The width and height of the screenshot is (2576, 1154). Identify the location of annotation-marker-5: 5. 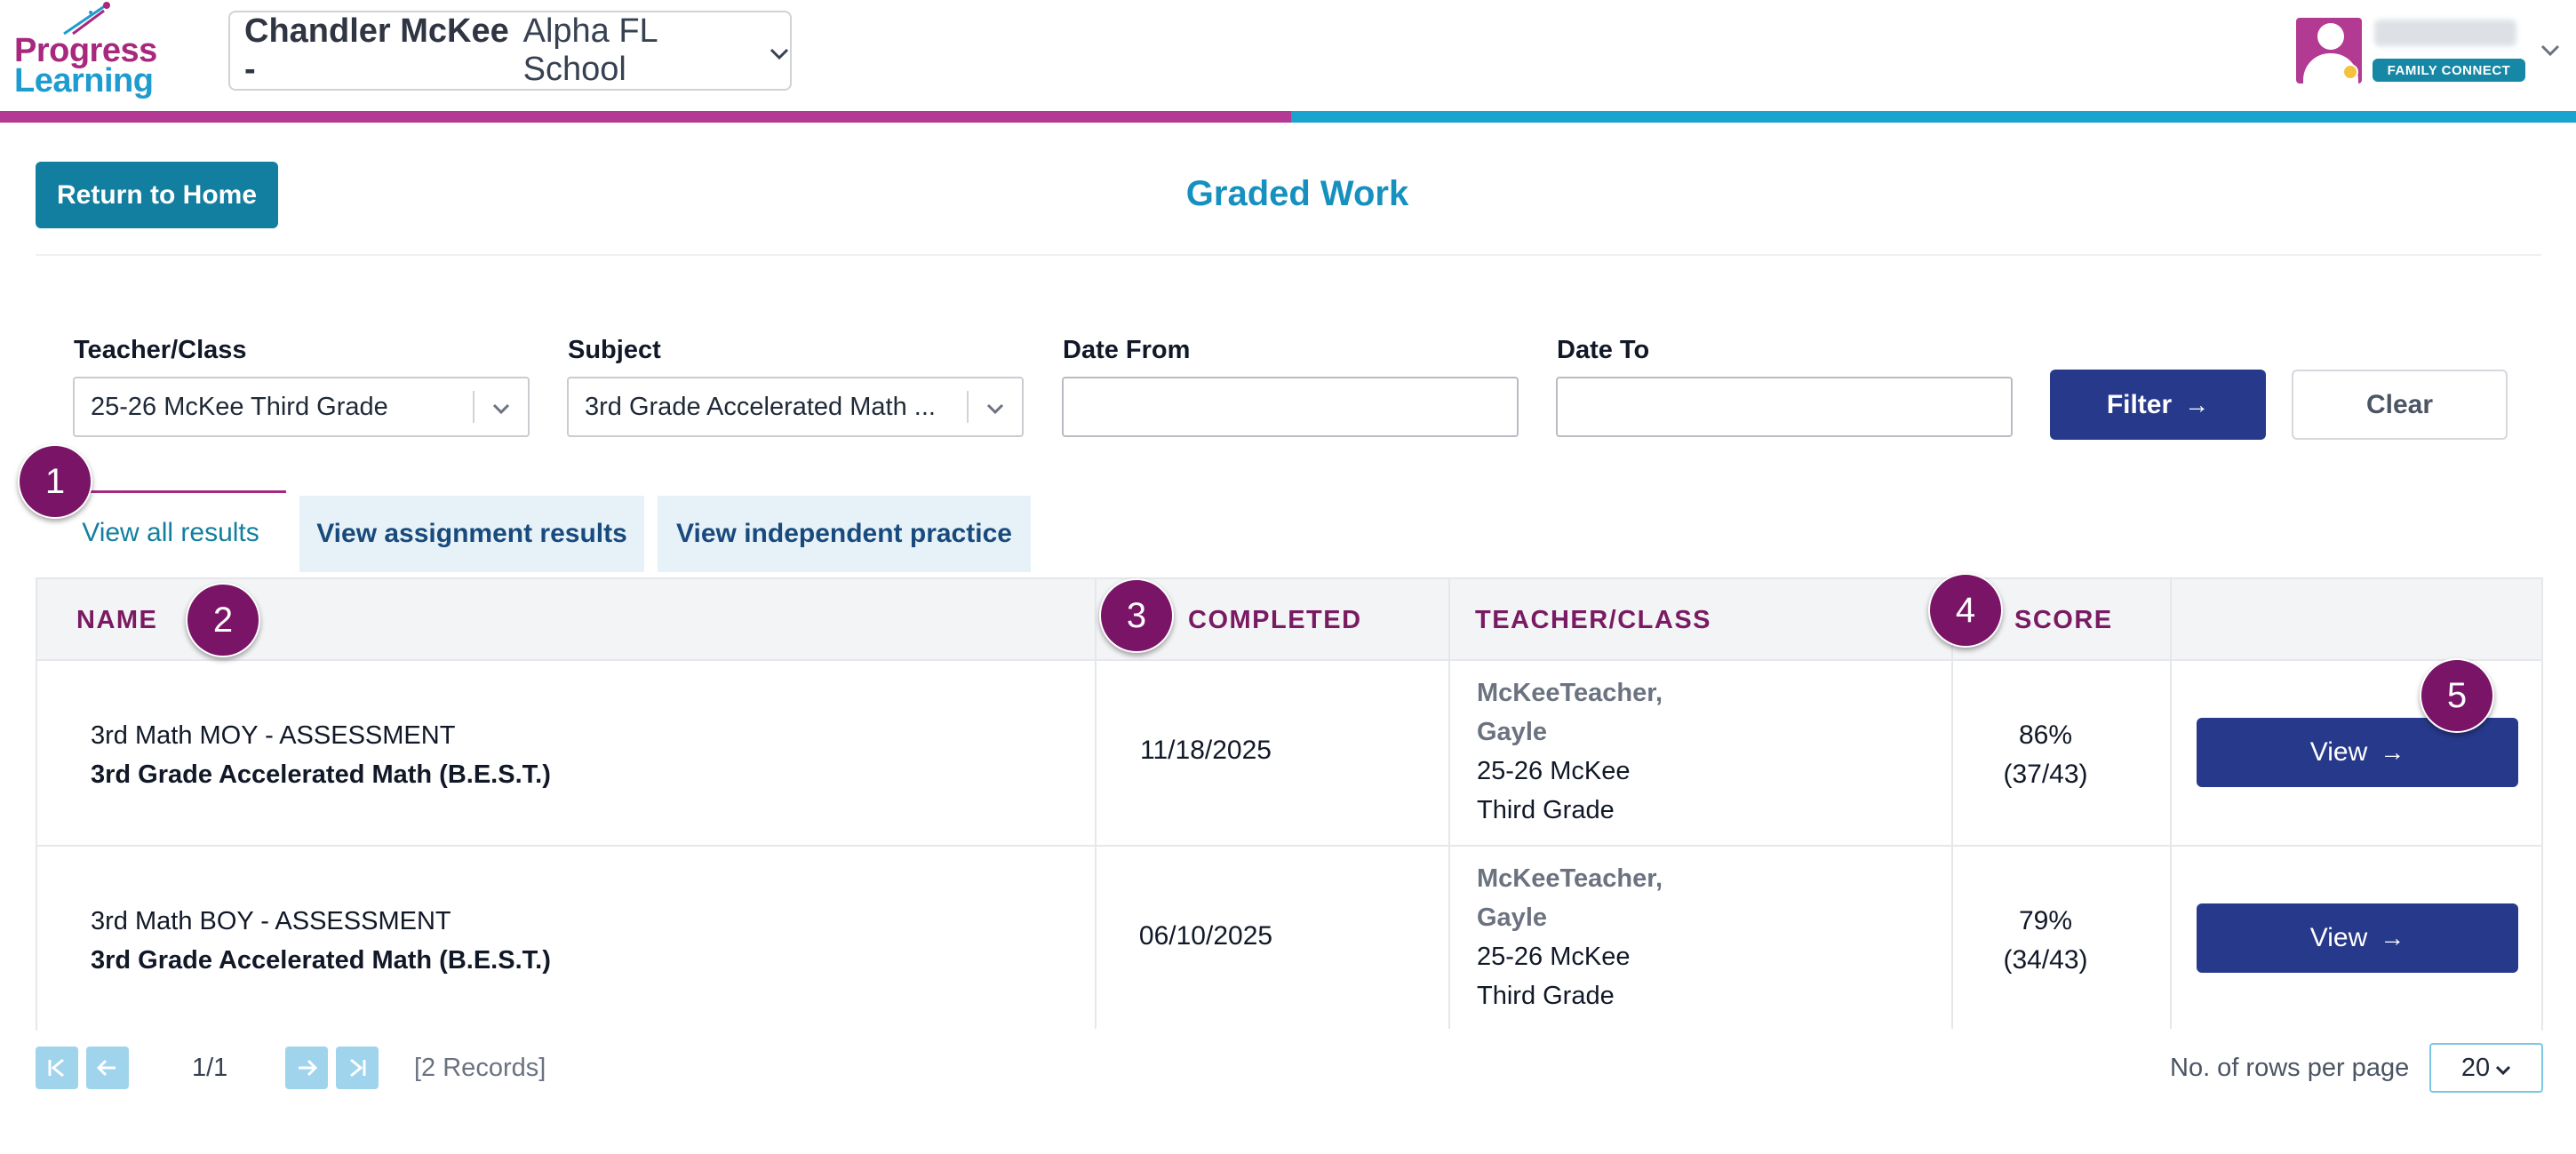
(2457, 695).